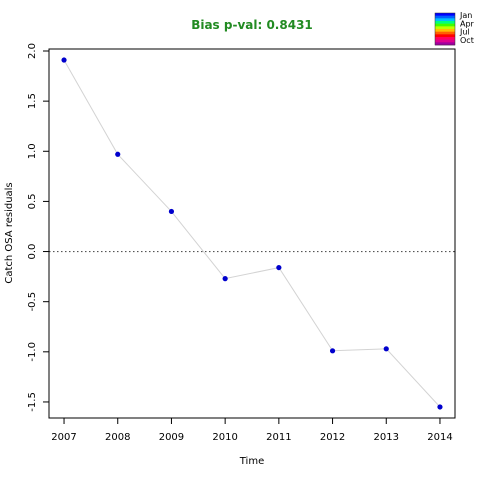 The width and height of the screenshot is (480, 480). What do you see at coordinates (386, 437) in the screenshot?
I see `x-tick-label: 2013` at bounding box center [386, 437].